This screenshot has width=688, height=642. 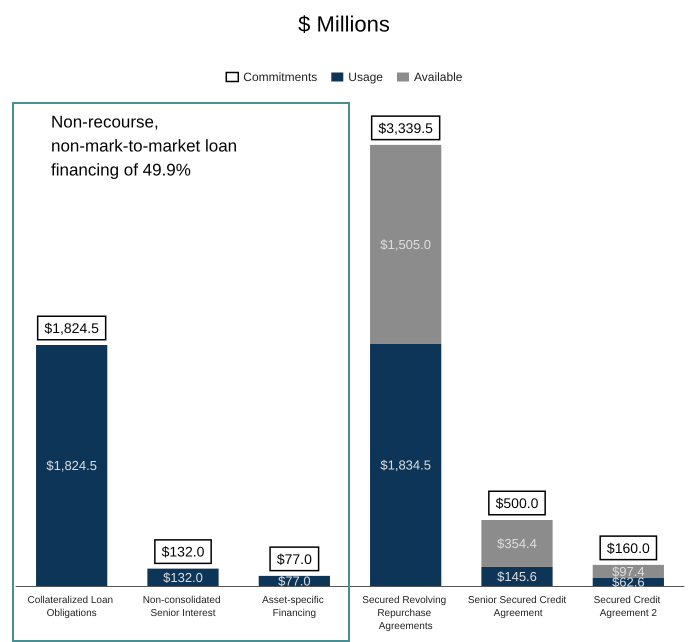 What do you see at coordinates (71, 607) in the screenshot?
I see `x-tick-label: Collateralized Loan Obligations` at bounding box center [71, 607].